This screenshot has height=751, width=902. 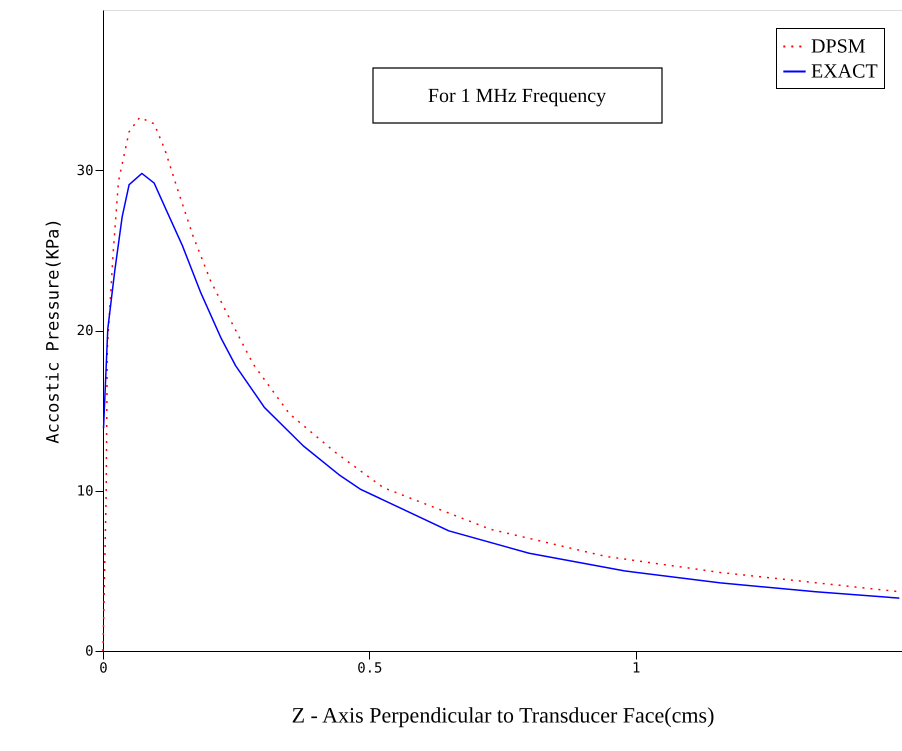 What do you see at coordinates (85, 331) in the screenshot?
I see `y-tick-label: 20` at bounding box center [85, 331].